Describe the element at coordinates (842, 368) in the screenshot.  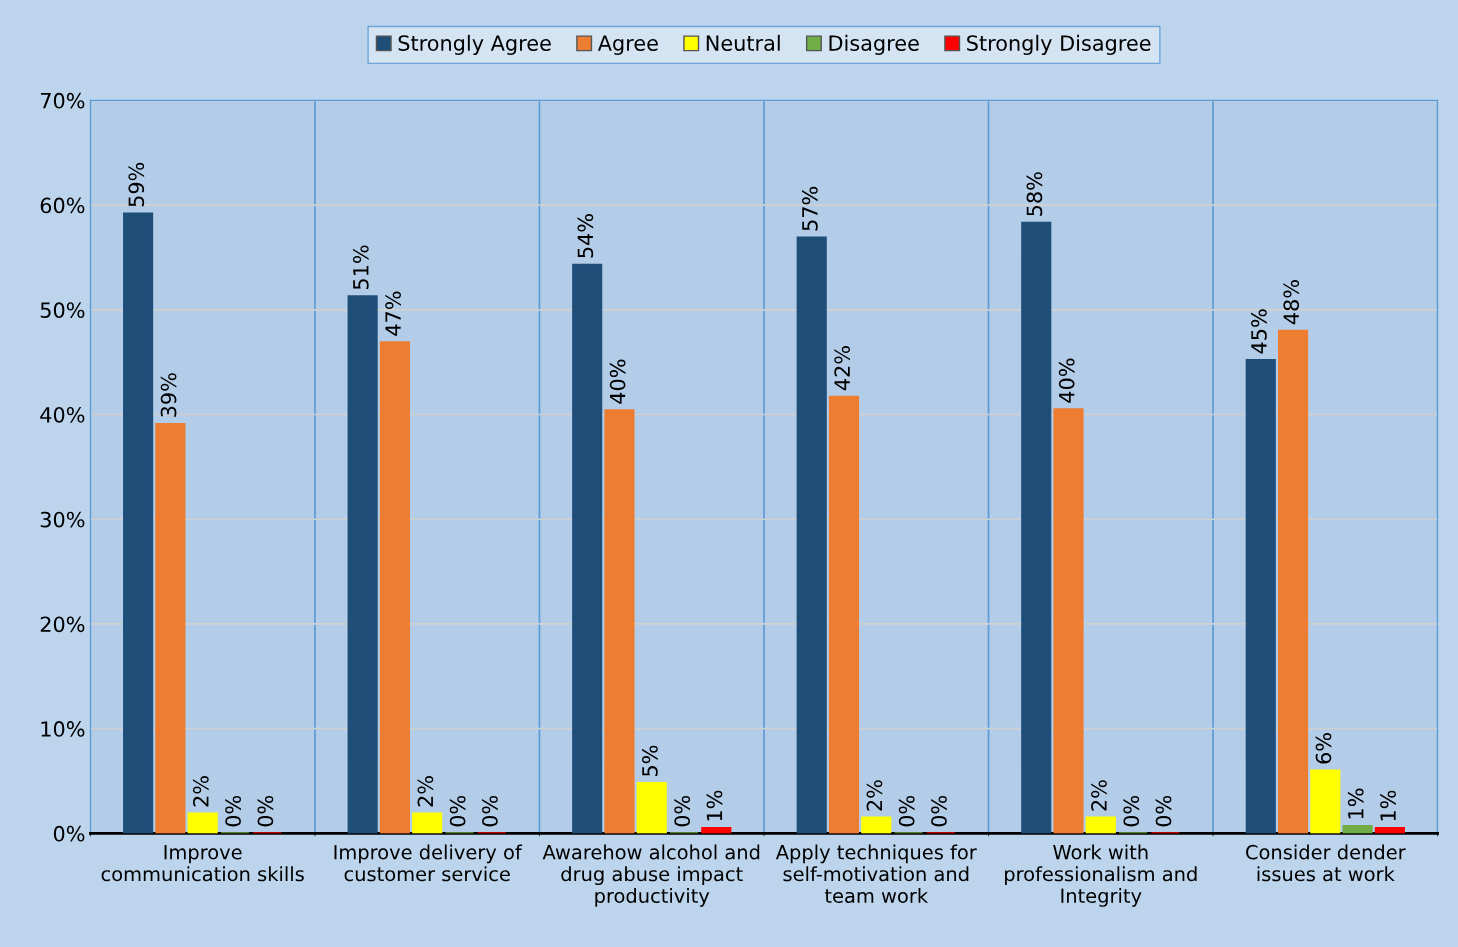
I see `data-label: 42%` at that location.